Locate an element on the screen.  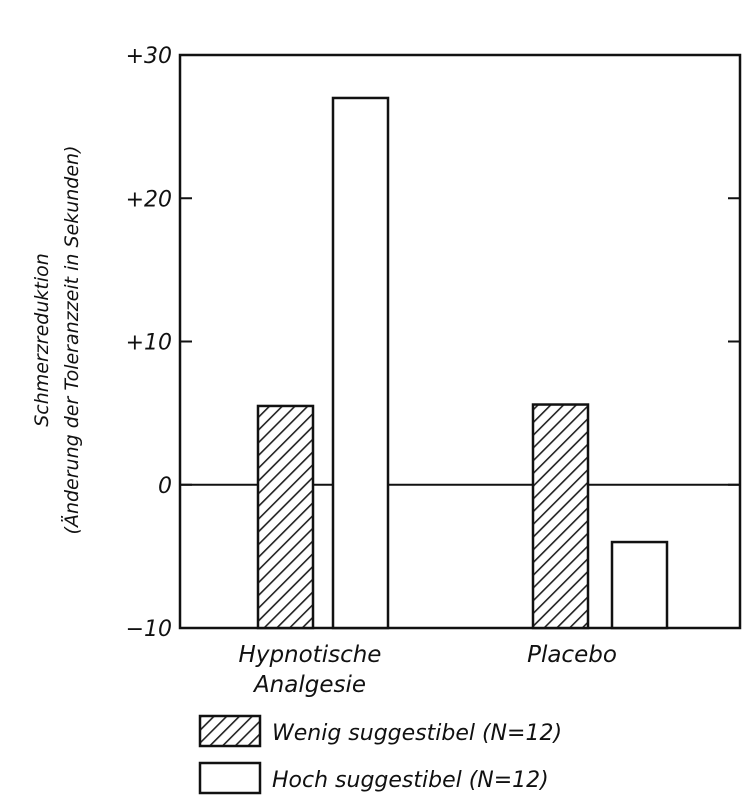
bar-wenig-placebo is located at coordinates (560, 516).